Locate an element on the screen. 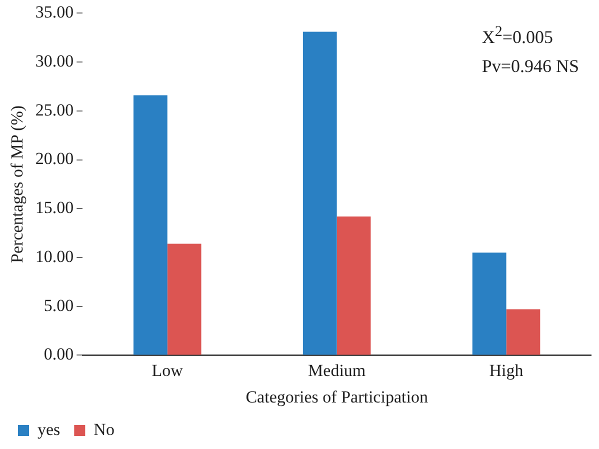 This screenshot has height=449, width=599. y-axis-title: Percentages of MP (%) is located at coordinates (17, 184).